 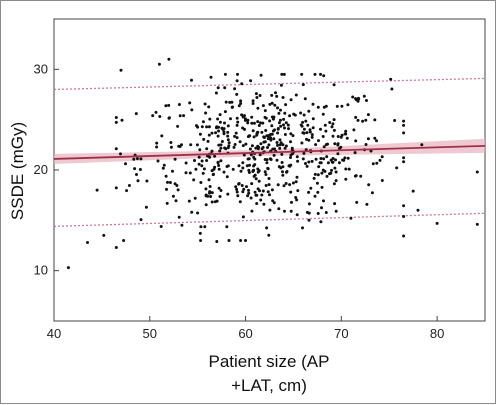 What do you see at coordinates (41, 169) in the screenshot?
I see `y-tick-label: 20` at bounding box center [41, 169].